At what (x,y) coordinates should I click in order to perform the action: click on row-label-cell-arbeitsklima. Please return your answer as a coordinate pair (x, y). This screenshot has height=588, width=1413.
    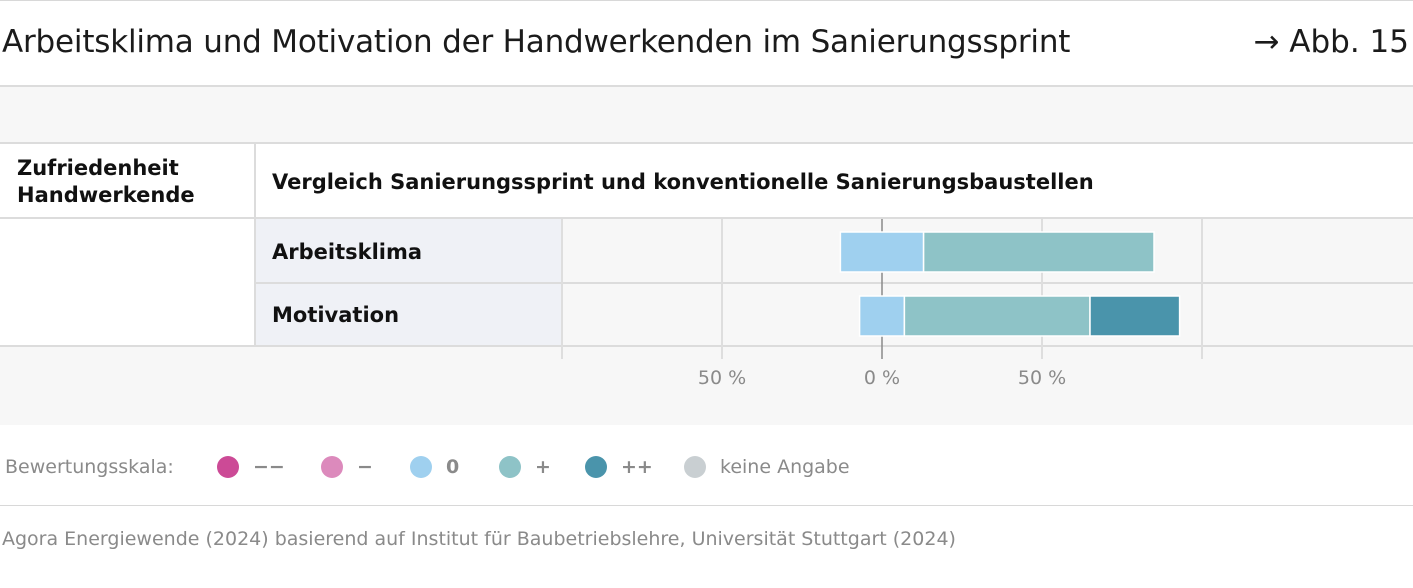
    Looking at the image, I should click on (409, 250).